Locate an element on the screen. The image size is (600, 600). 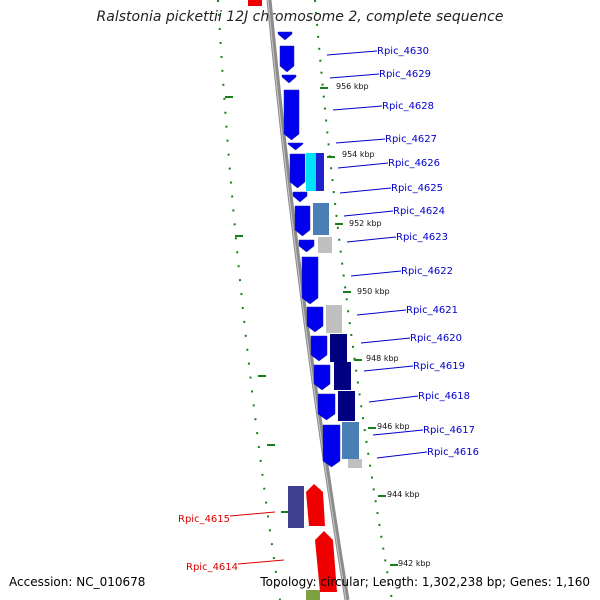
chromosome-backbone-highlight is located at coordinates (307, 300).